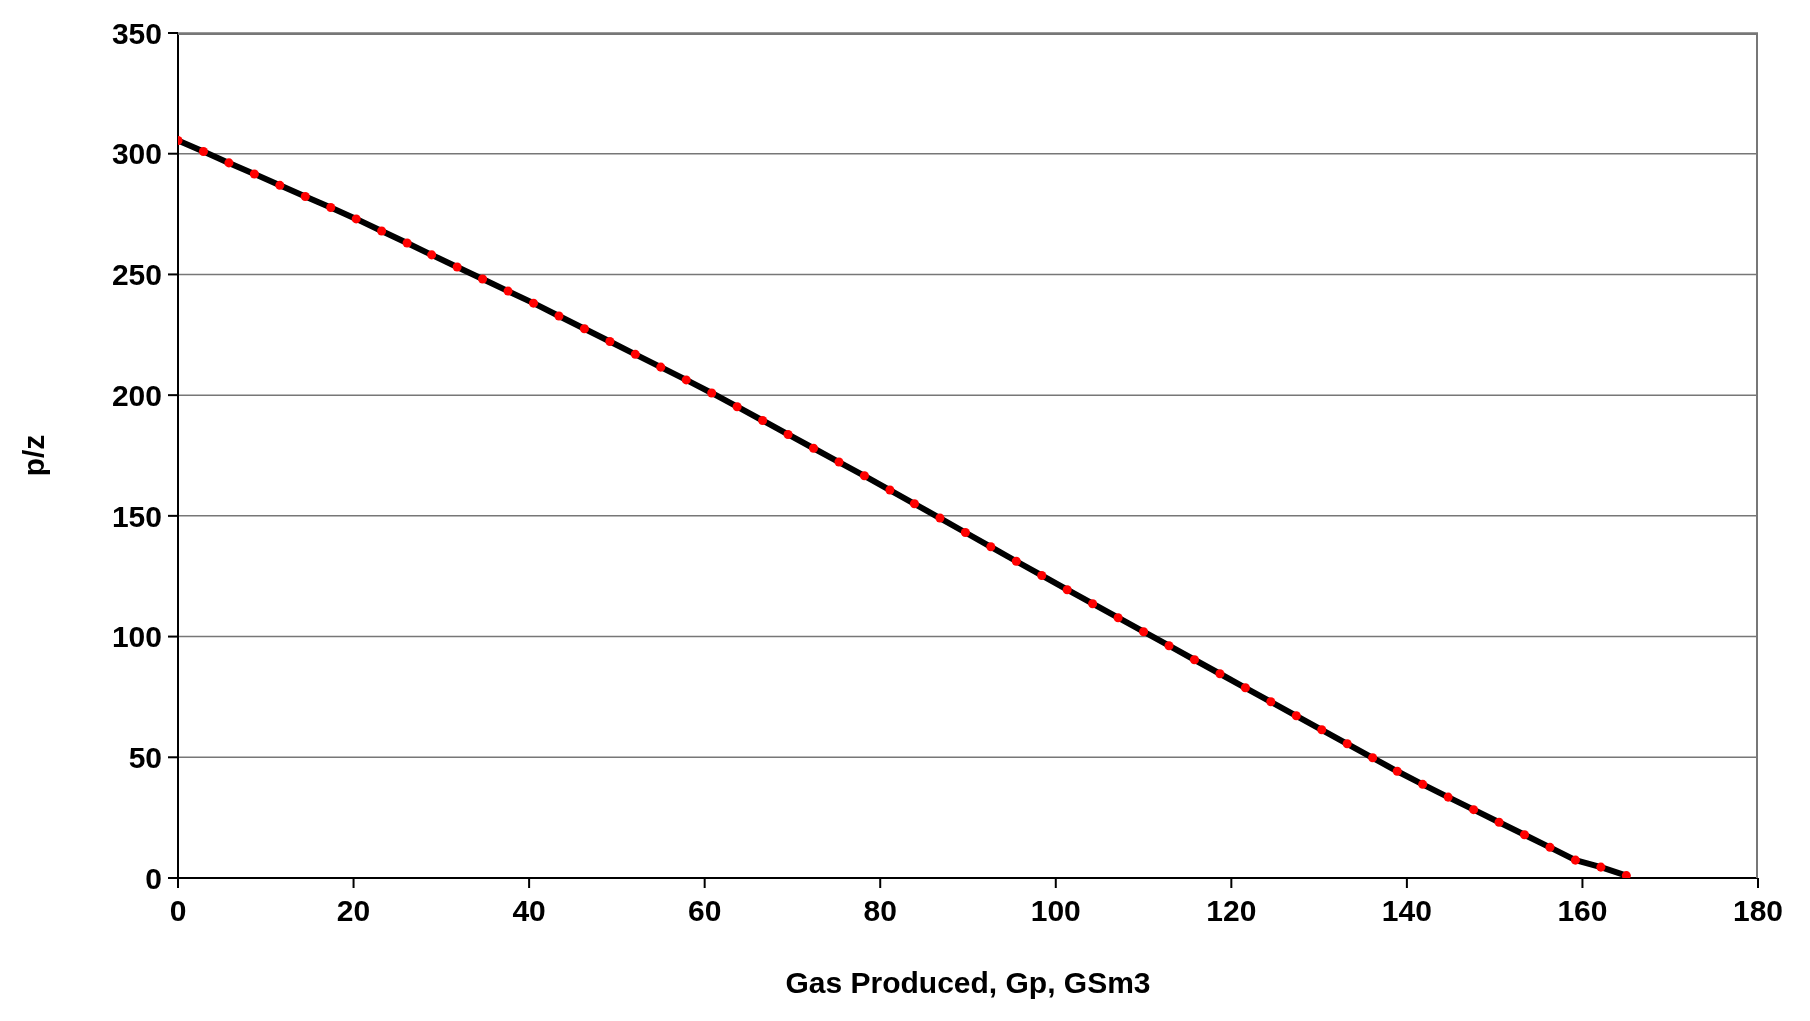  What do you see at coordinates (136, 395) in the screenshot?
I see `y-tick-label: 200` at bounding box center [136, 395].